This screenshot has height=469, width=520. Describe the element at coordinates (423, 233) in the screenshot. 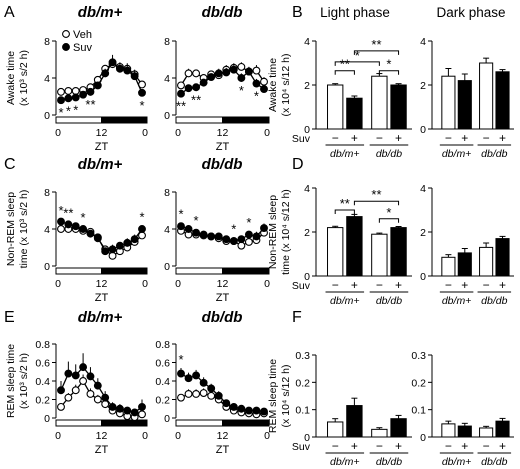

I see `y-tick-label: 2` at that location.